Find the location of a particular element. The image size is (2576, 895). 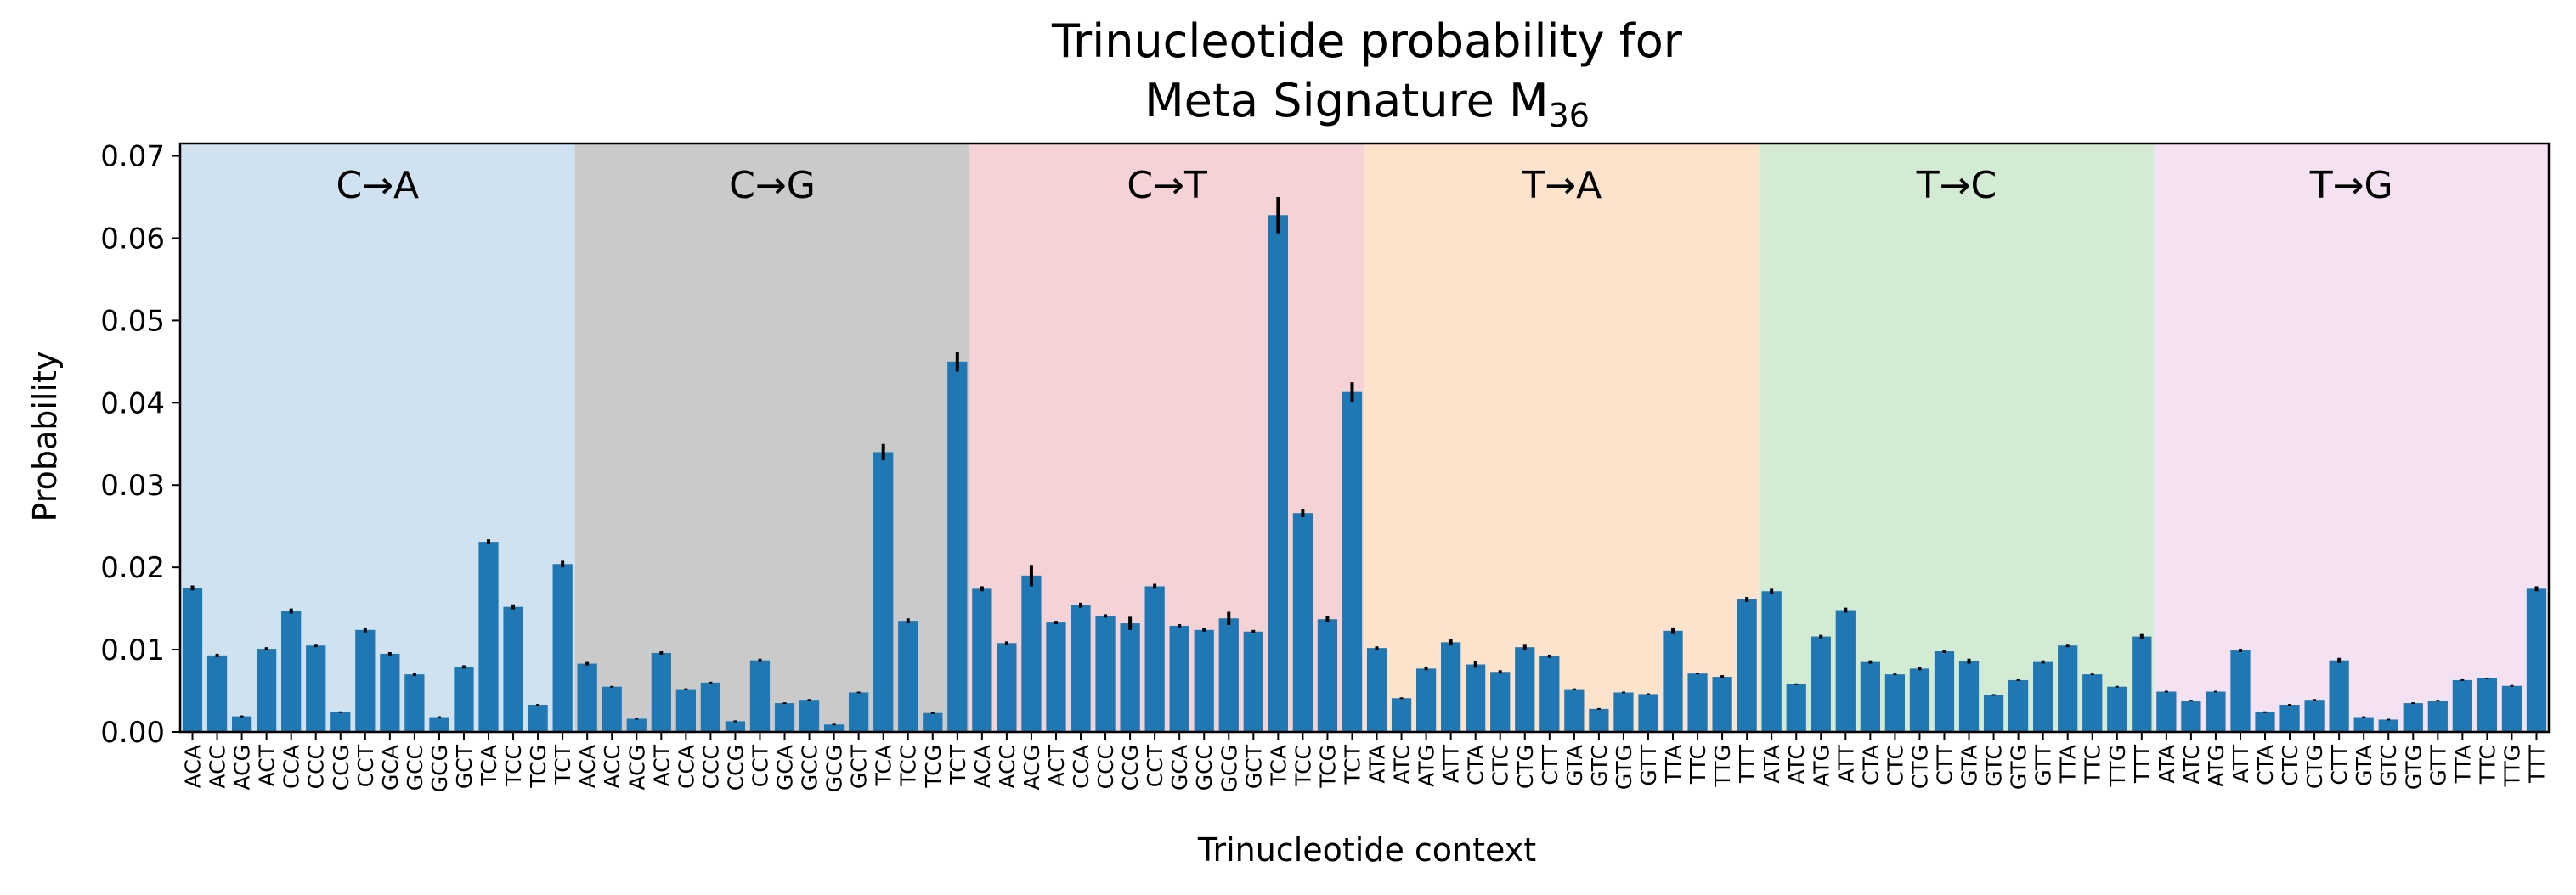

y-tick-label: 0.03 is located at coordinates (132, 486).